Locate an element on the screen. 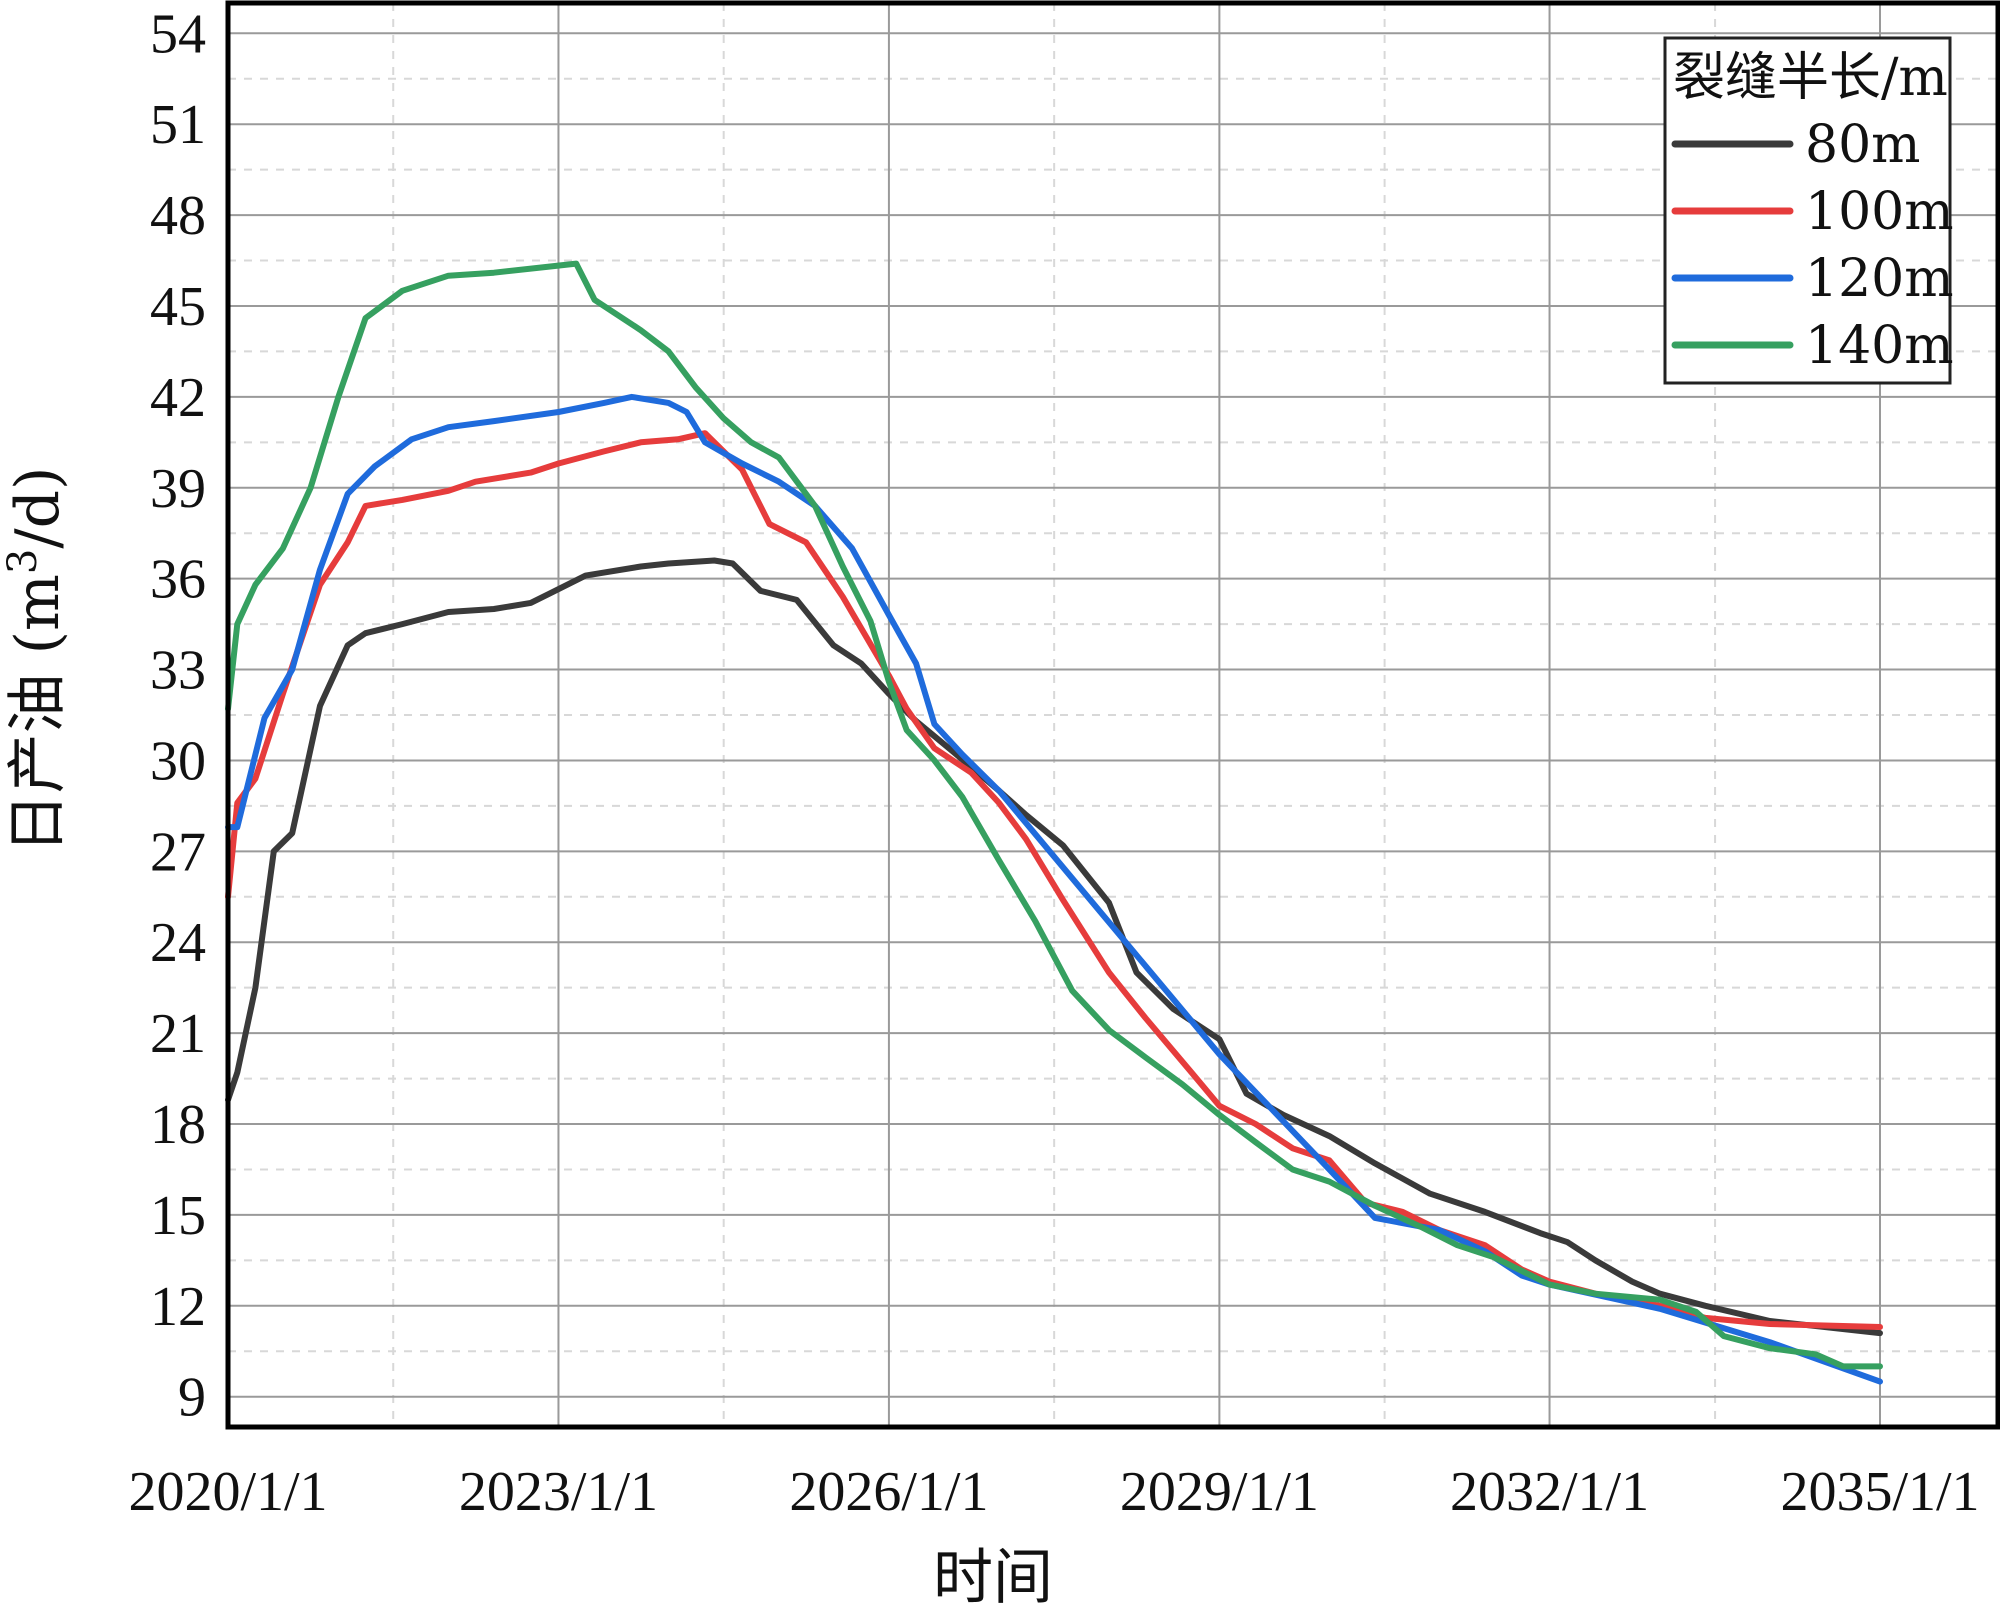  legend-title: 裂缝半长/m is located at coordinates (1810, 78).